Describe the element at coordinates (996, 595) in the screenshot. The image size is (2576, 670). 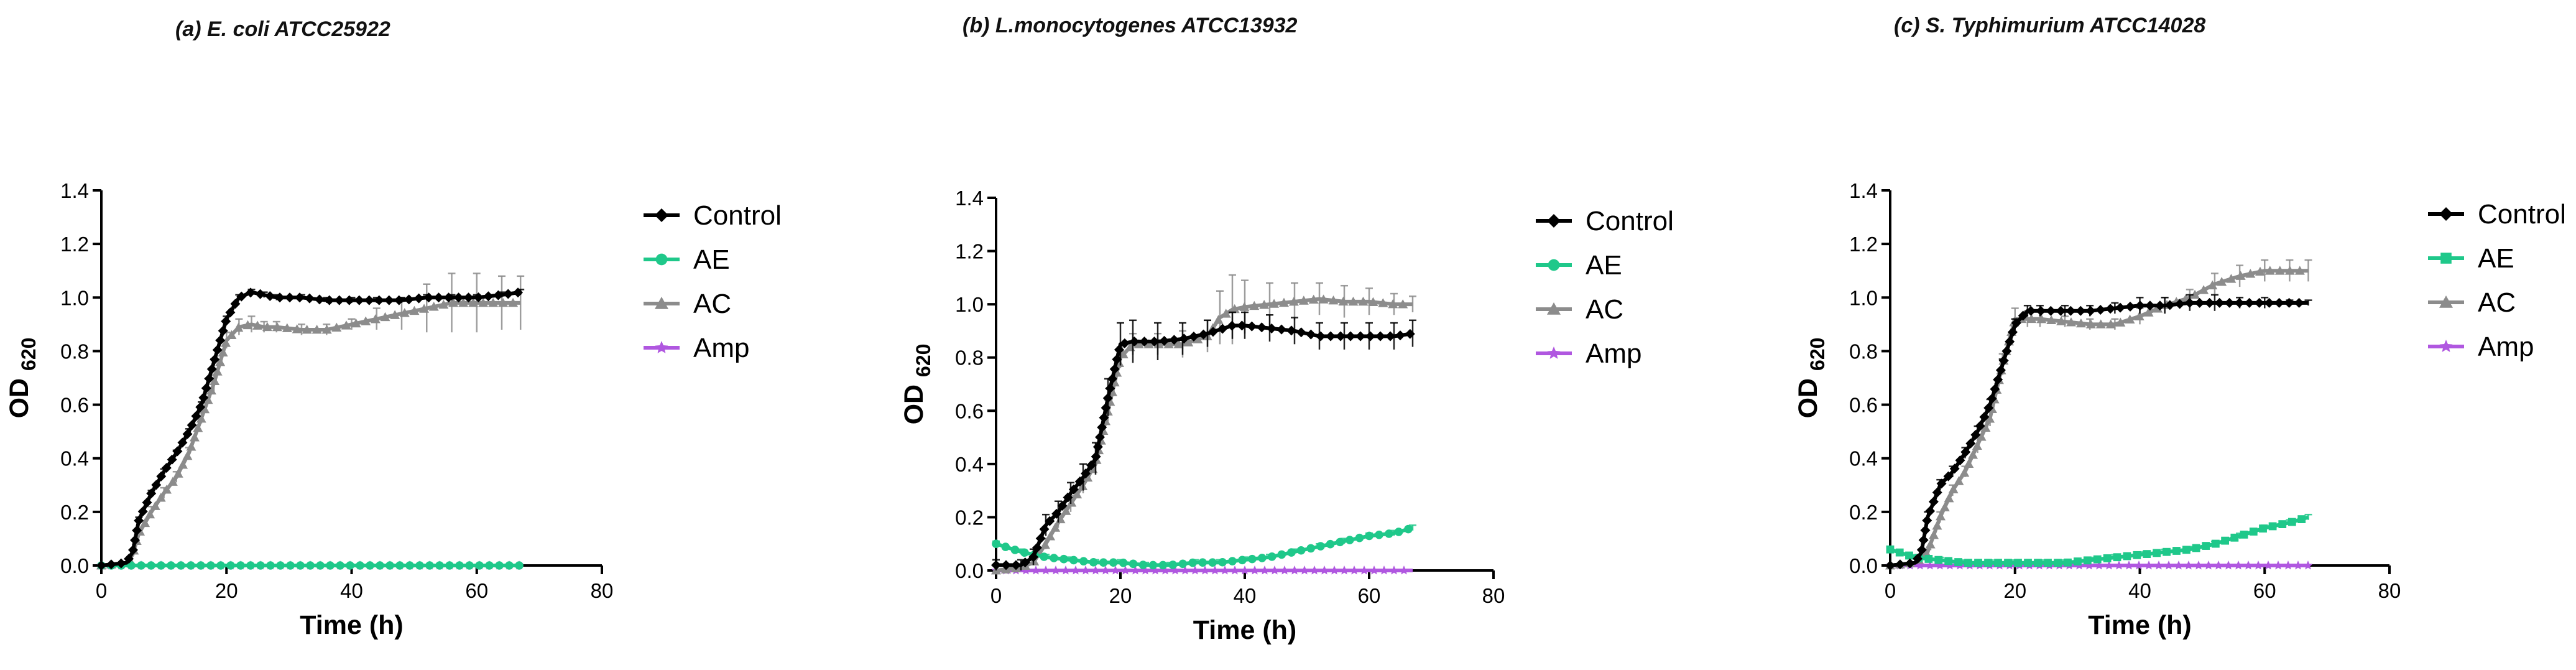
I see `x-tick-label: 0` at that location.